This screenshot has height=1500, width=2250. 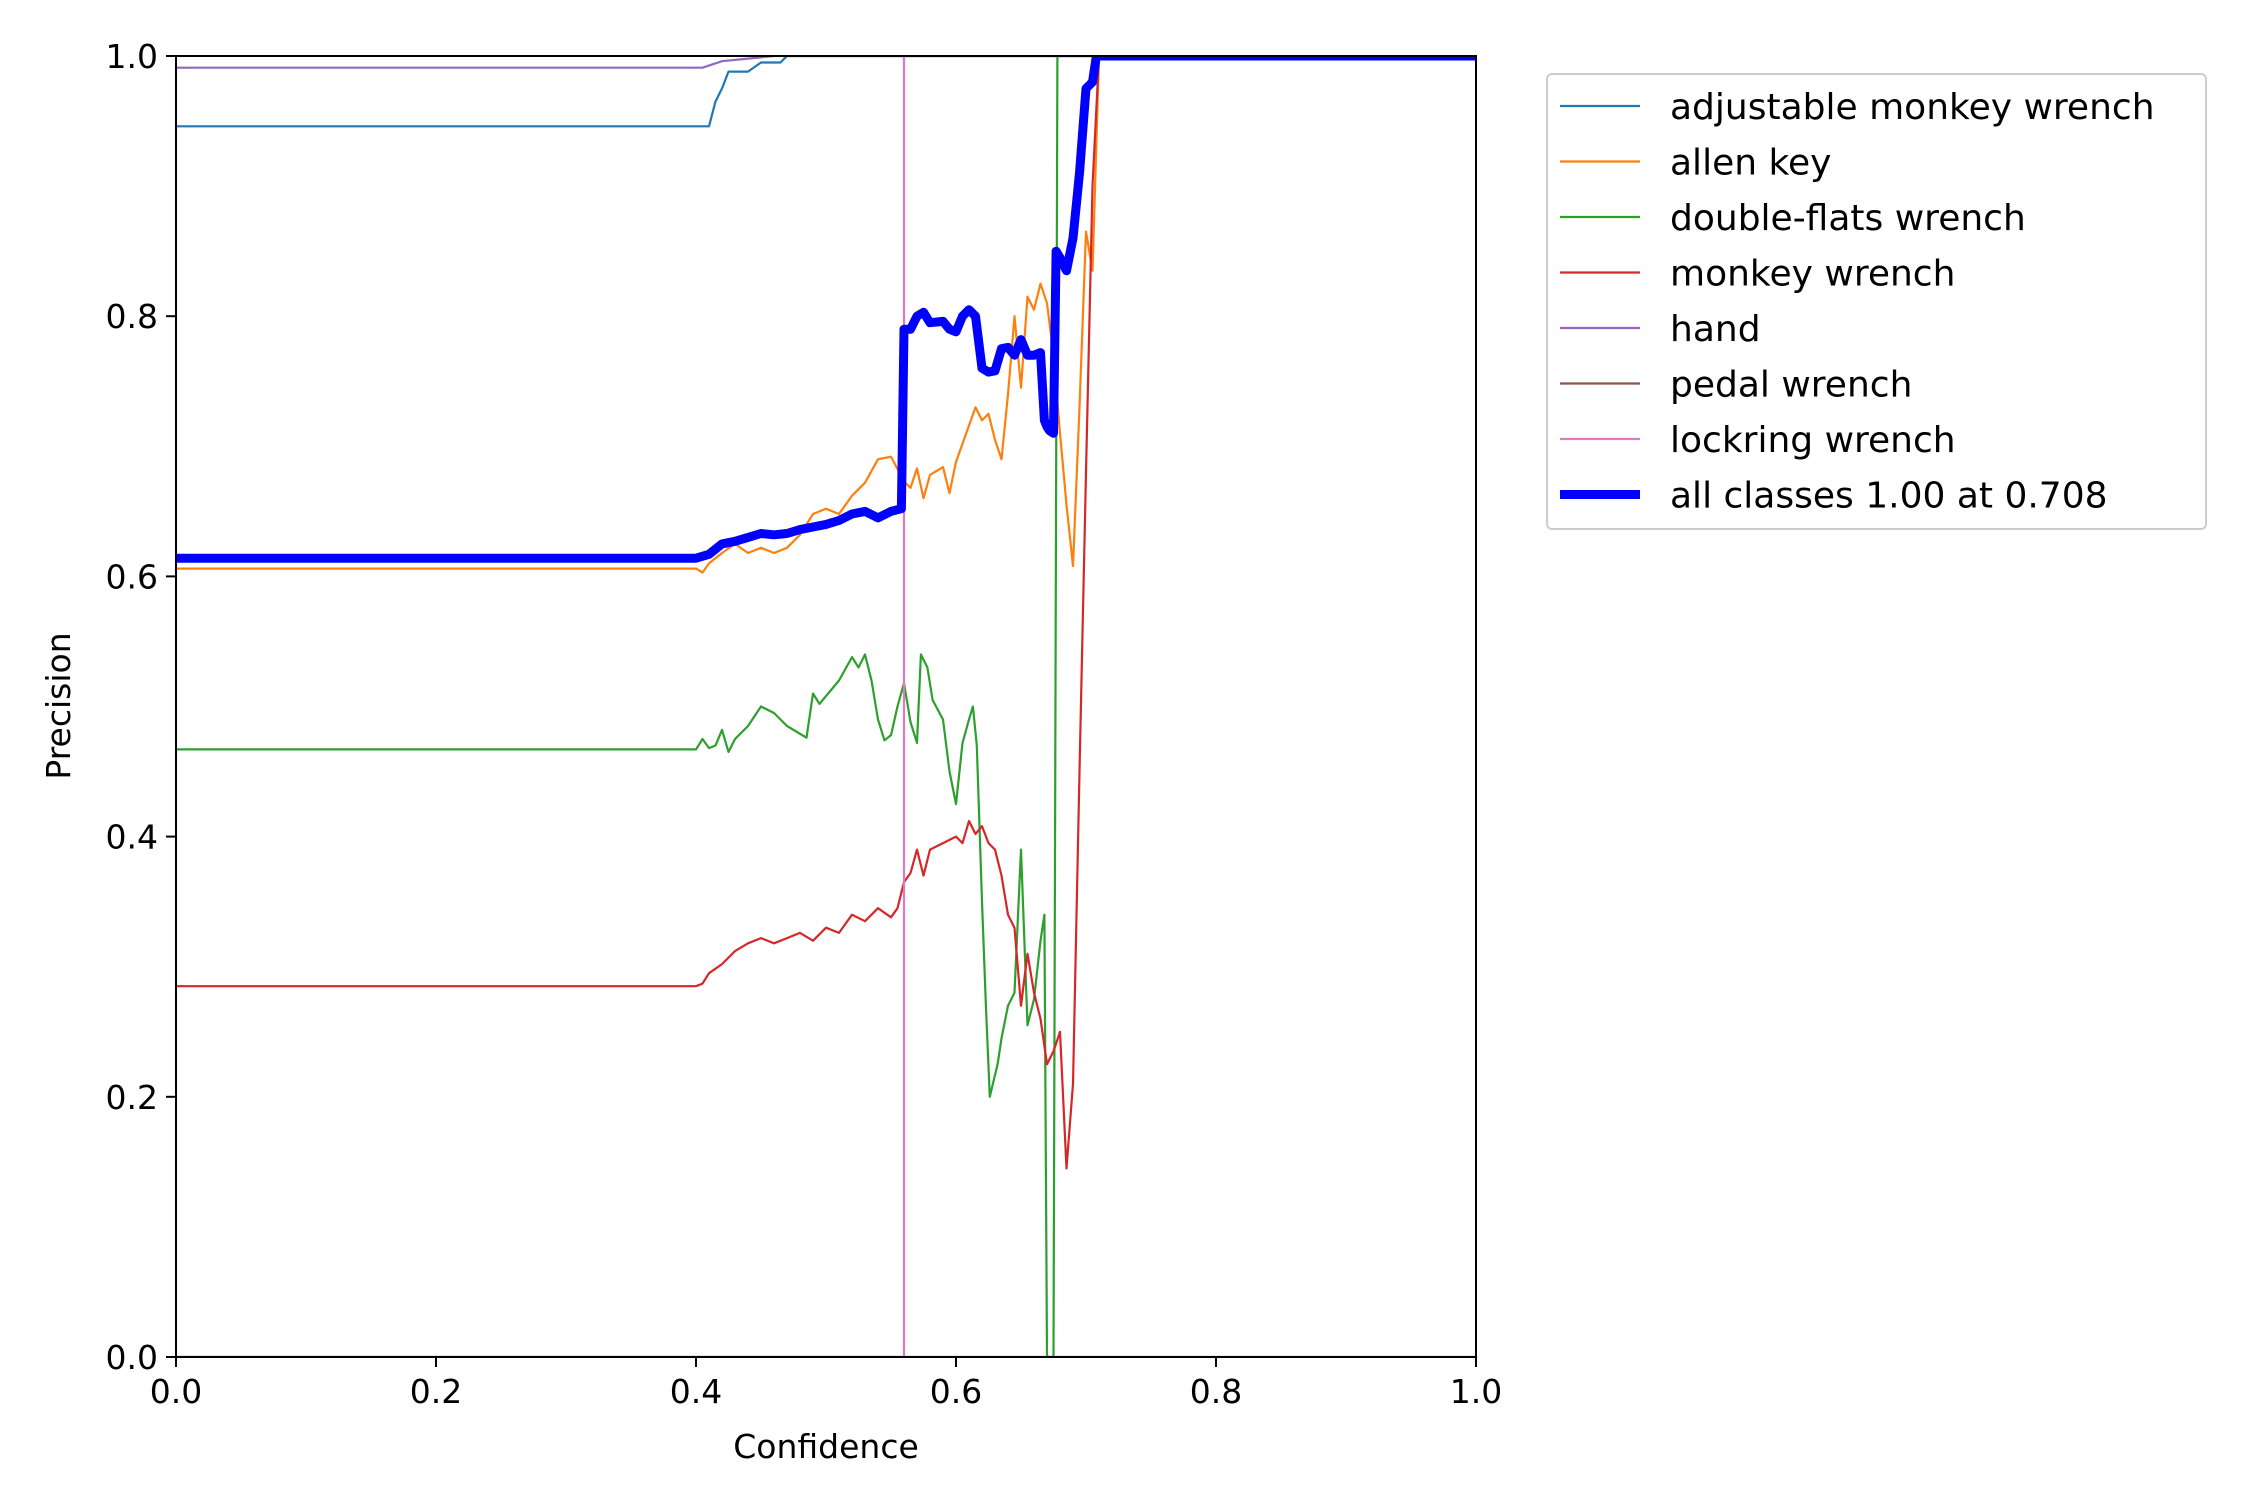 I want to click on x-axis-title: Confidence, so click(x=826, y=1446).